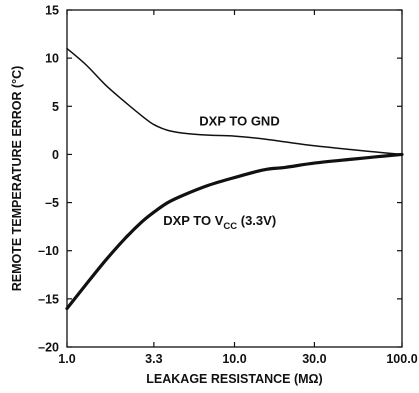 Image resolution: width=419 pixels, height=393 pixels. Describe the element at coordinates (234, 359) in the screenshot. I see `x-tick-label: 10.0` at that location.